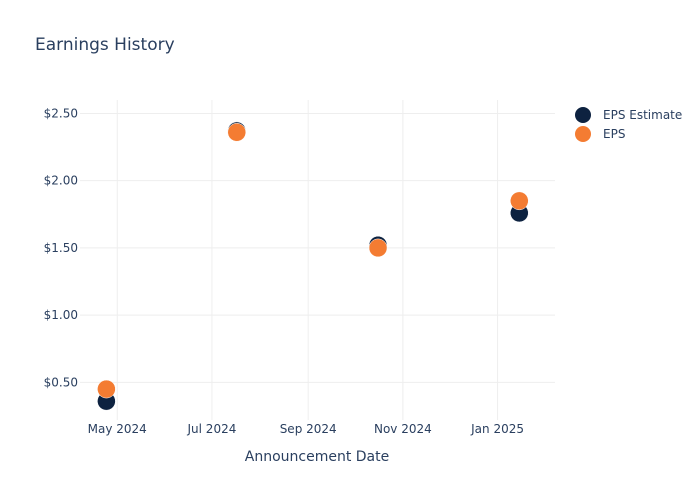 The image size is (700, 504). Describe the element at coordinates (497, 429) in the screenshot. I see `x-tick-label: Jan 2025` at that location.